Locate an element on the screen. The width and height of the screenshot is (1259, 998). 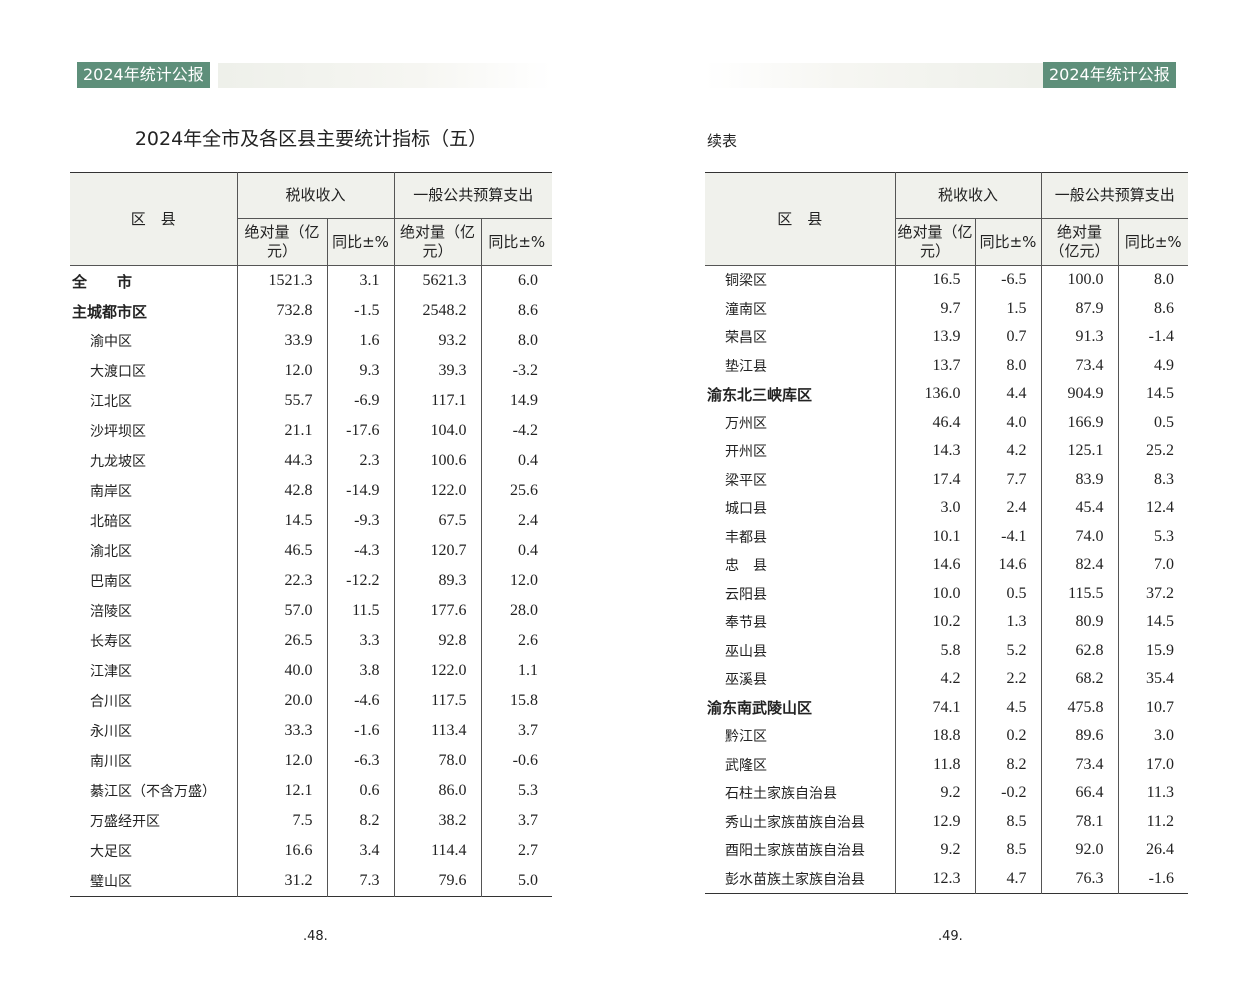
table-row: 忠 县 14.6 14.6 82.4 7.0 is located at coordinates (946, 565).